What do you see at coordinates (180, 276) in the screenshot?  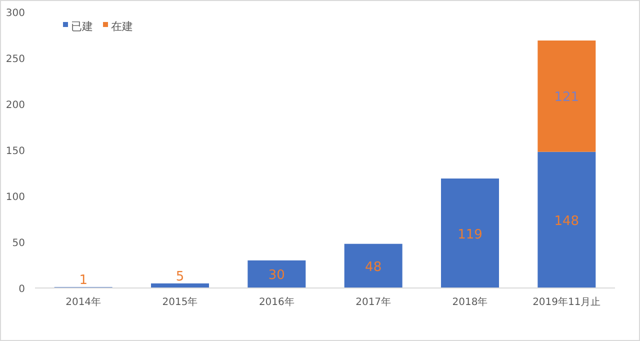 I see `data-label: 5` at bounding box center [180, 276].